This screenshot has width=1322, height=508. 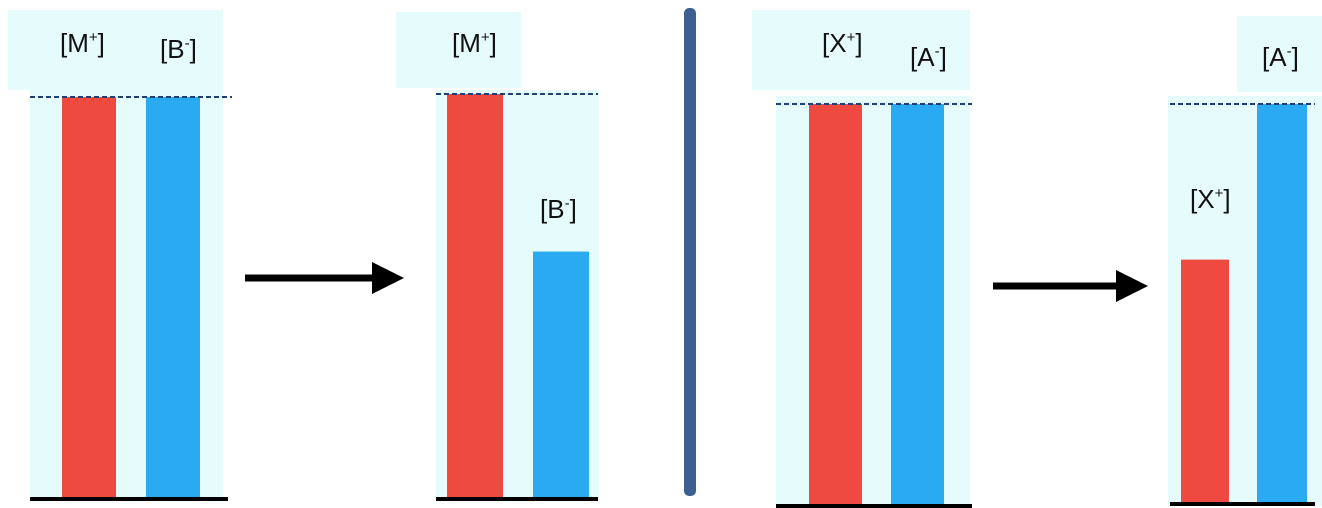 What do you see at coordinates (474, 43) in the screenshot?
I see `bar-label-left-after-0: [M+]` at bounding box center [474, 43].